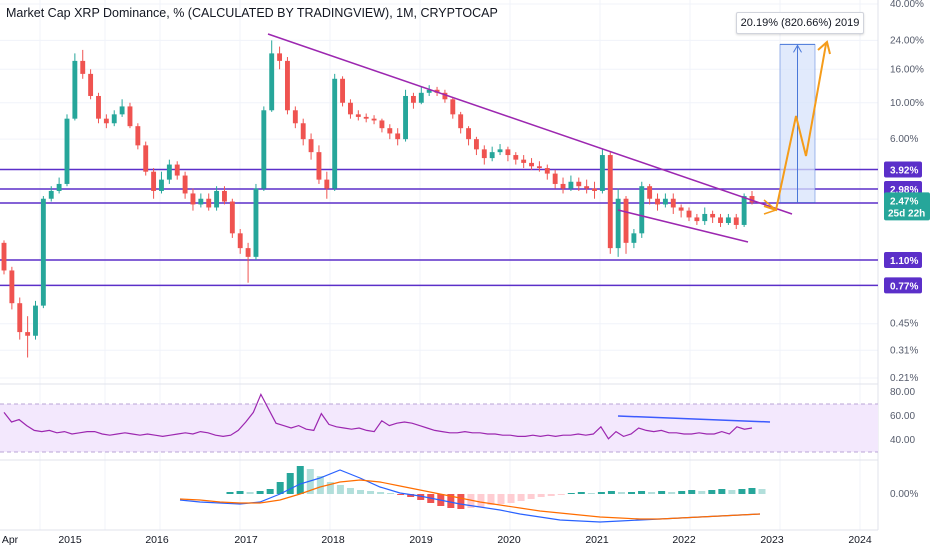 This screenshot has height=550, width=932. I want to click on y-tick-label: 40.00%, so click(907, 5).